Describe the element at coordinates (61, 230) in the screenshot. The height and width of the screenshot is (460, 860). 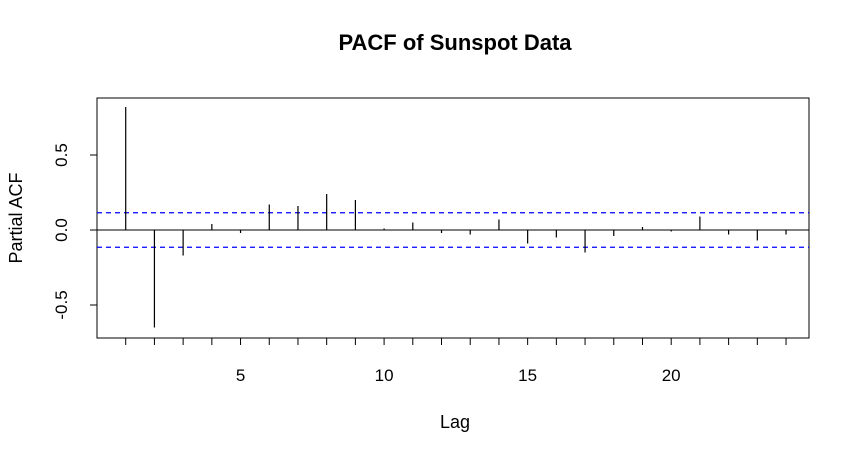
I see `y-tick-label: 0.0` at that location.